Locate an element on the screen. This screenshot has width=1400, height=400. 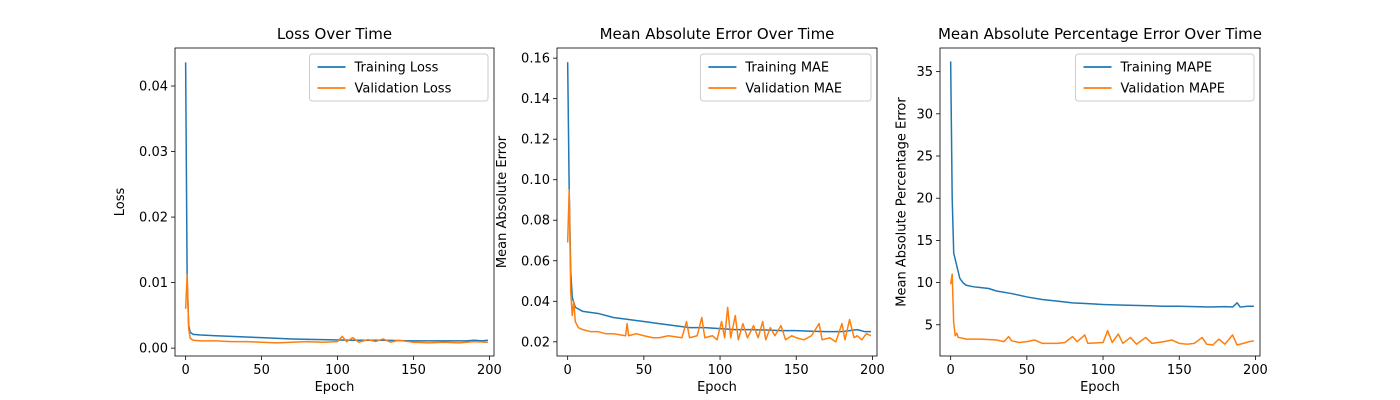
y-tick-label: 0.10 is located at coordinates (535, 180).